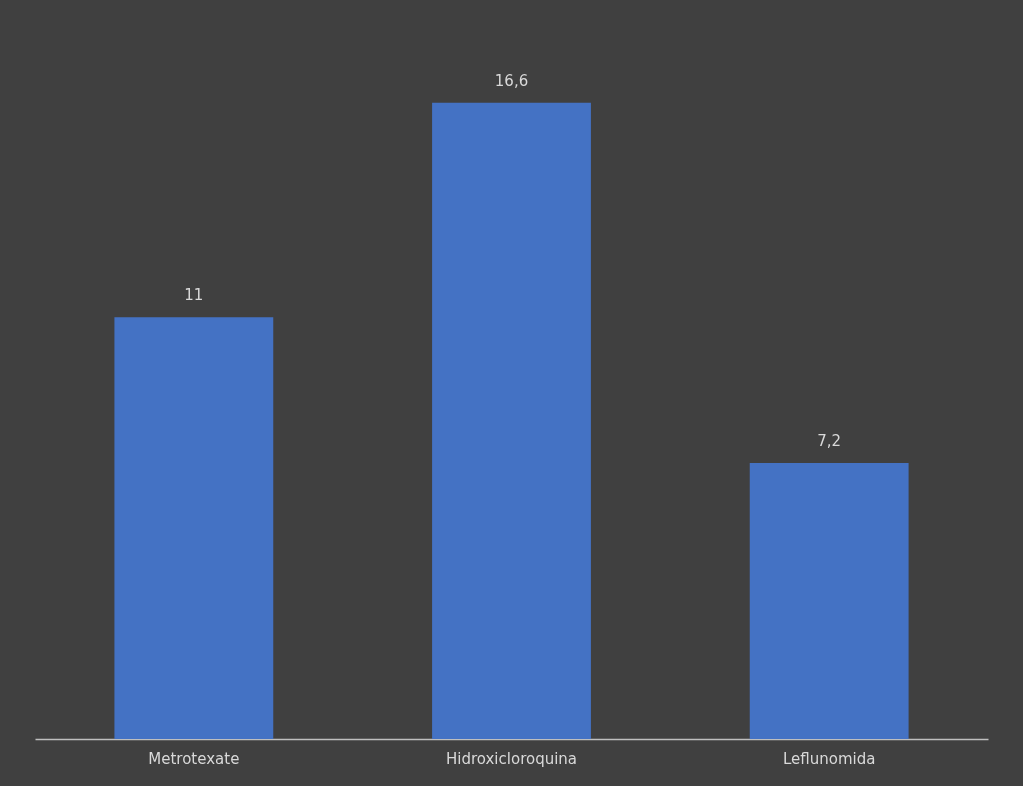  I want to click on x-tick-label: Leflunomida, so click(829, 758).